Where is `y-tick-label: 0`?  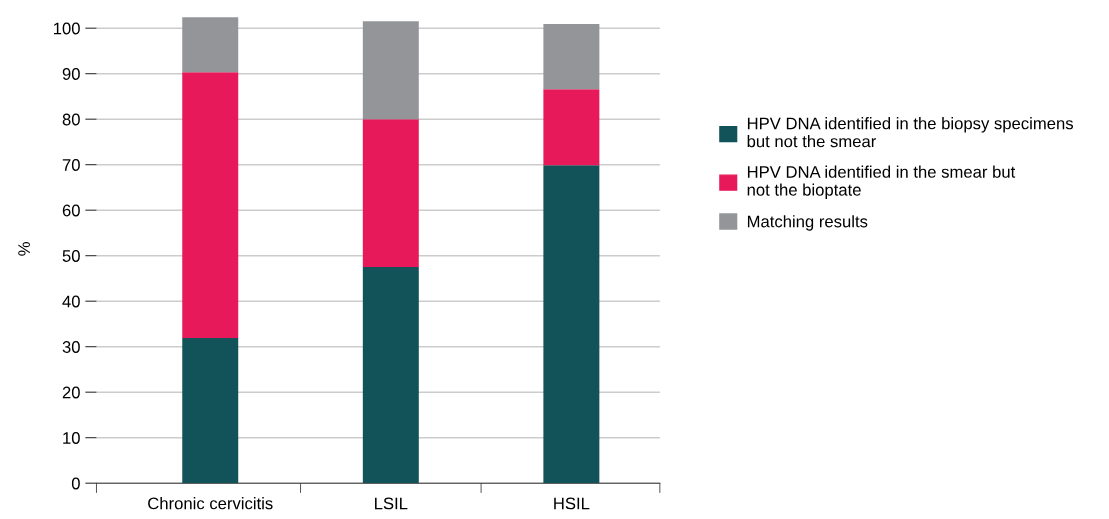
y-tick-label: 0 is located at coordinates (75, 483).